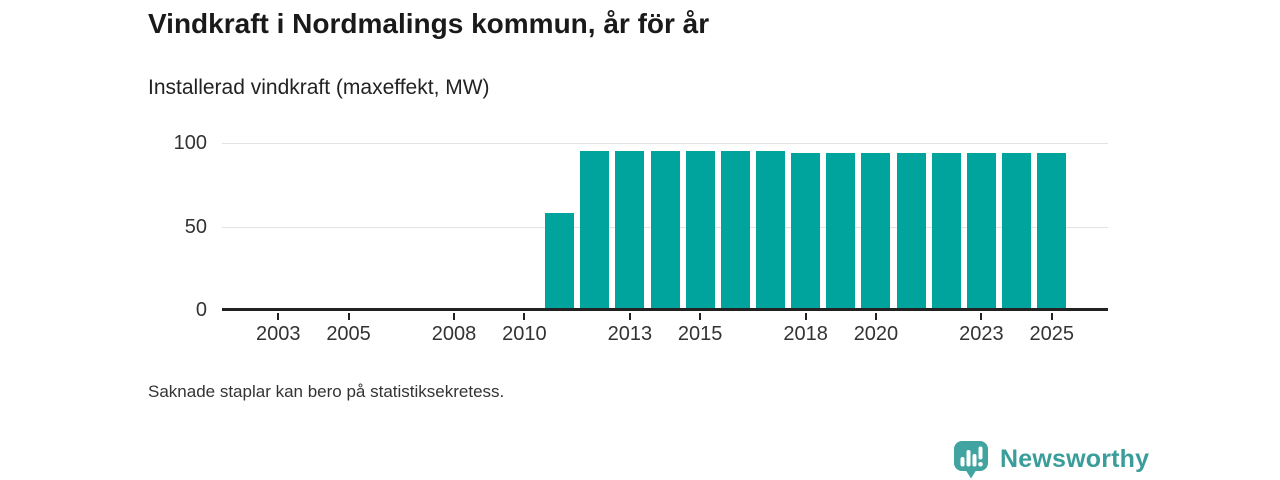 The height and width of the screenshot is (480, 1280). What do you see at coordinates (971, 474) in the screenshot?
I see `bubble-tail` at bounding box center [971, 474].